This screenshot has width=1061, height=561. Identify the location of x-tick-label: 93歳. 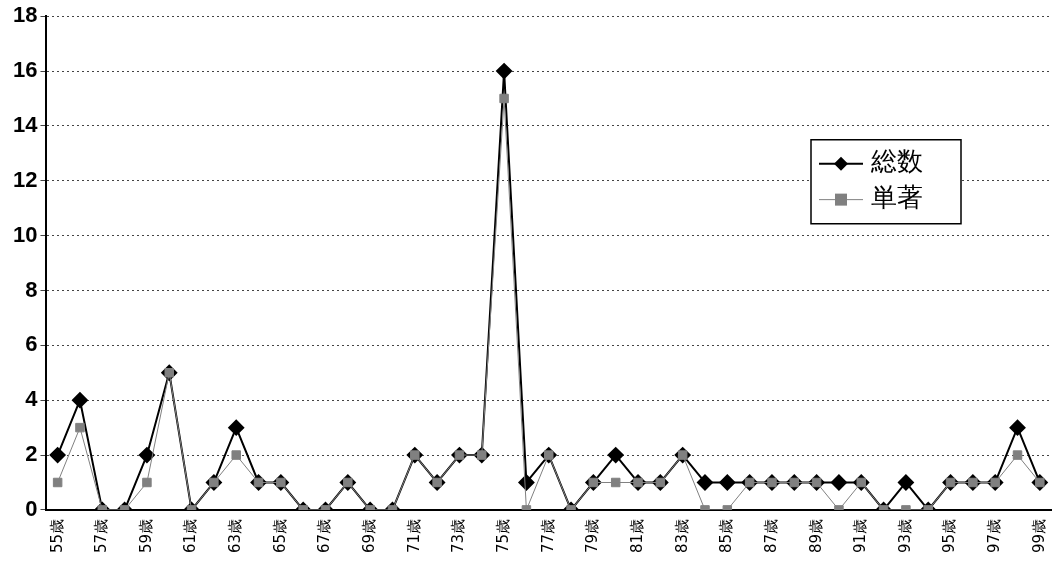
(904, 536).